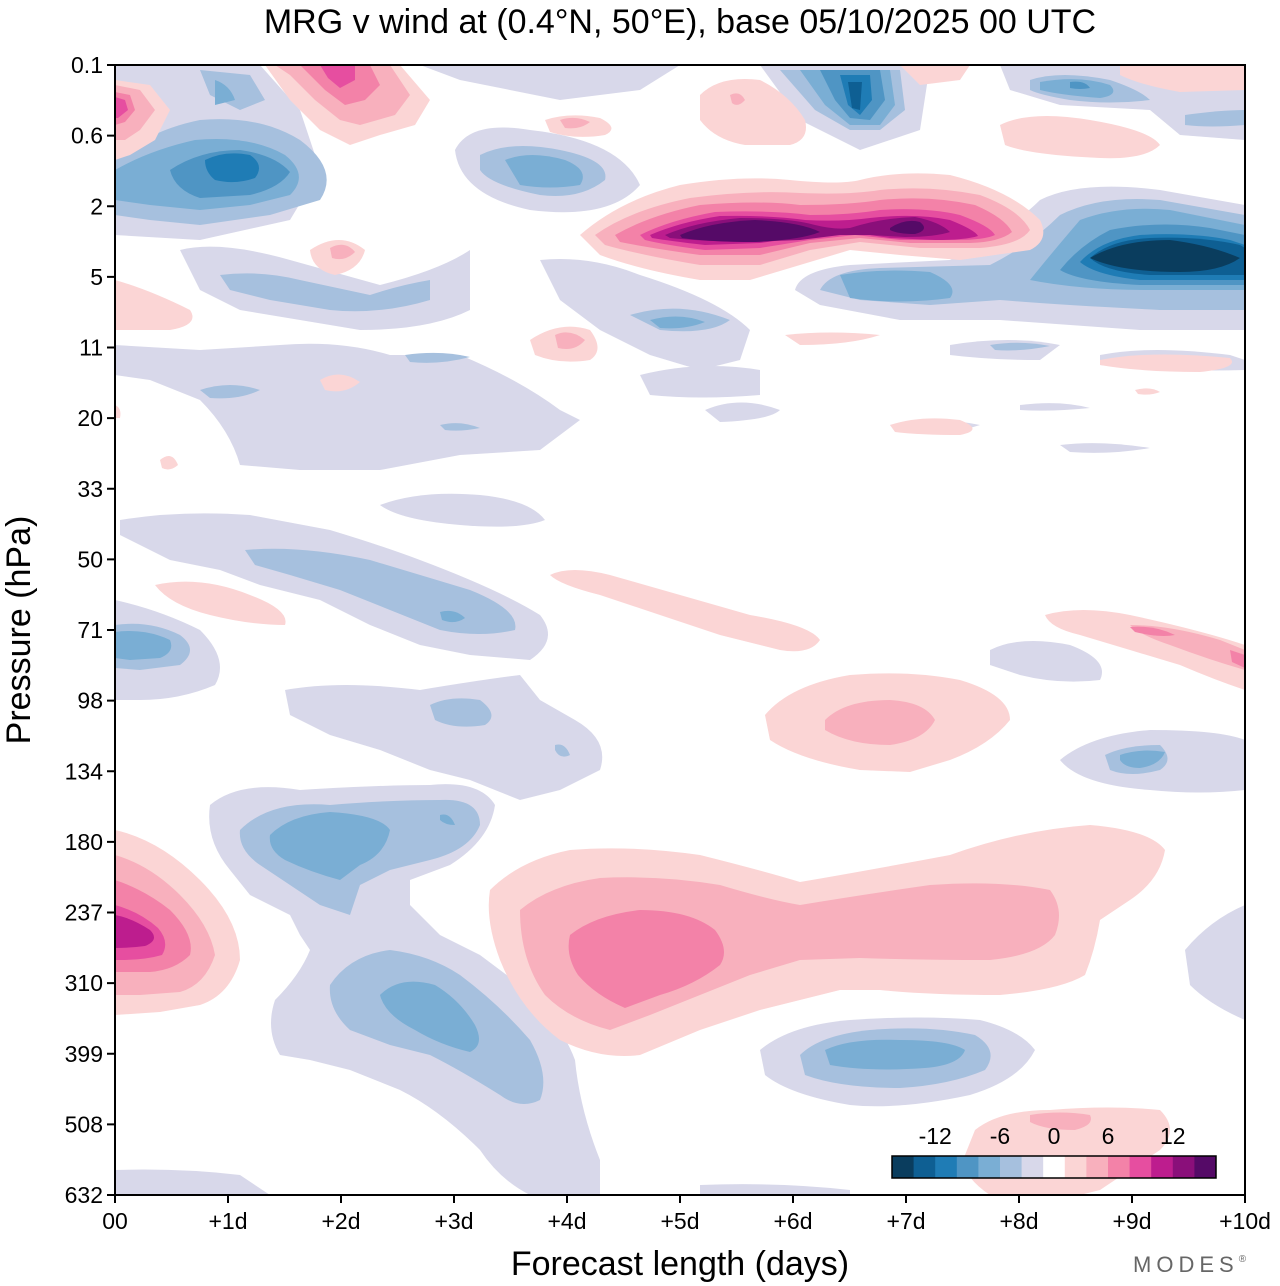  Describe the element at coordinates (1108, 1136) in the screenshot. I see `colorbar-label: 6` at that location.